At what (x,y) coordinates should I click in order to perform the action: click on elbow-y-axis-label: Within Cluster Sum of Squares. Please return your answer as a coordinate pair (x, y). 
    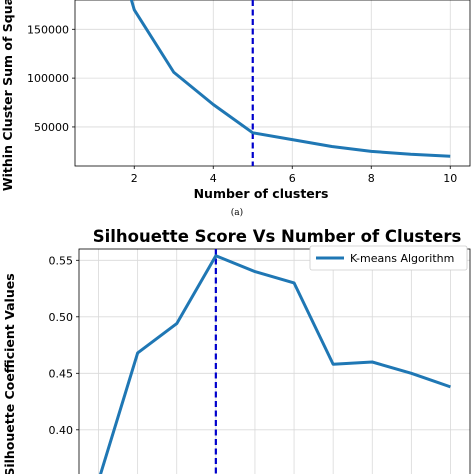
    Looking at the image, I should click on (7, 95).